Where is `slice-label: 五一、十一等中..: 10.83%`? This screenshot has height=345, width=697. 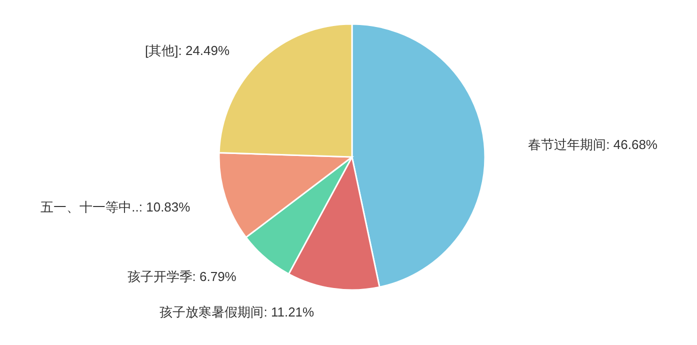 slice-label: 五一、十一等中..: 10.83% is located at coordinates (115, 206).